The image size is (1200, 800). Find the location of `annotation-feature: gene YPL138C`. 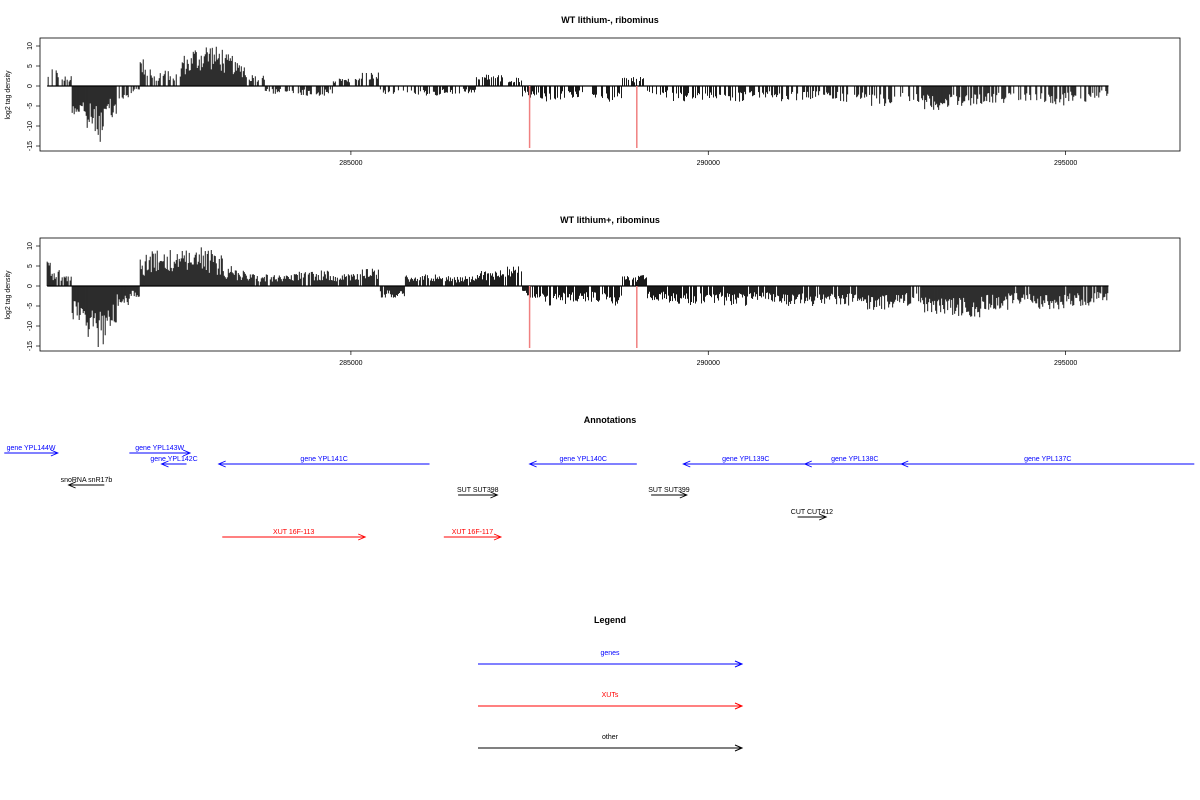

annotation-feature: gene YPL138C is located at coordinates (854, 462).